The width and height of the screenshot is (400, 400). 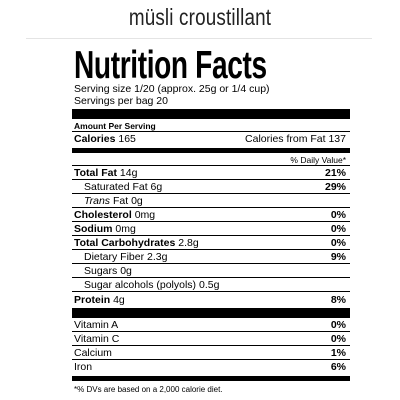 What do you see at coordinates (211, 201) in the screenshot?
I see `trans-fat-row: Trans Fat 0g` at bounding box center [211, 201].